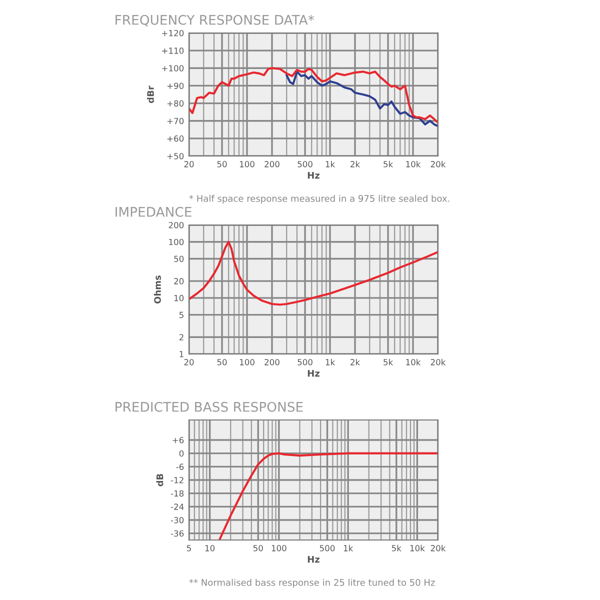 The image size is (600, 600). What do you see at coordinates (178, 440) in the screenshot?
I see `y-tick-label: +6` at bounding box center [178, 440].